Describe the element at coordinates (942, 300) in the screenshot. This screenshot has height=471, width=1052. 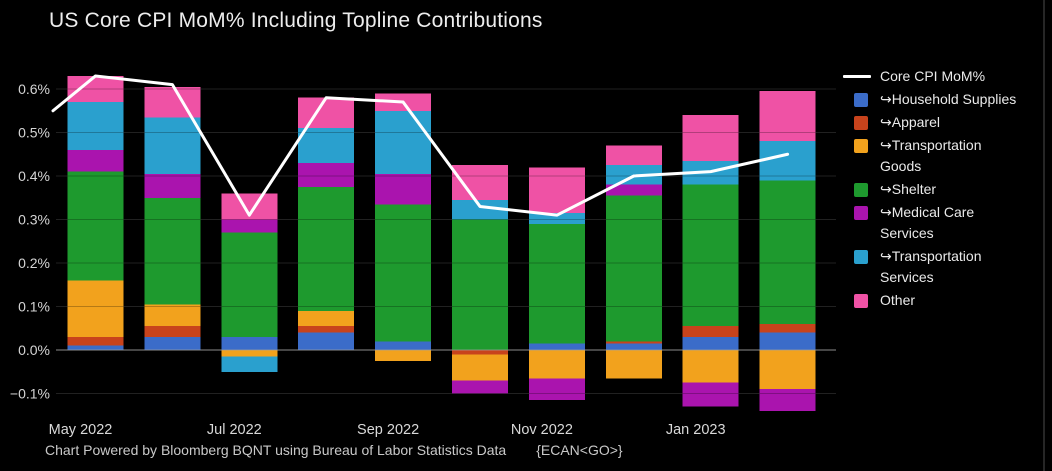
I see `legend-item: Other` at that location.